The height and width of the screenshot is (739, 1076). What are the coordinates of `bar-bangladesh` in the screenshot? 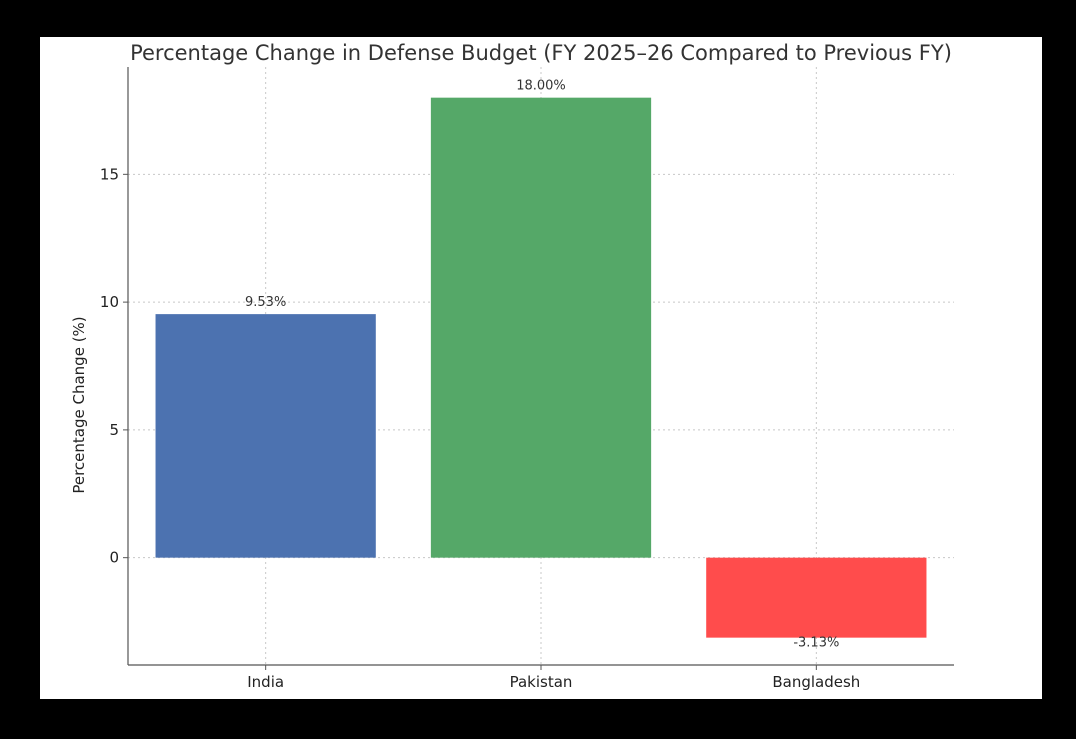 It's located at (816, 597).